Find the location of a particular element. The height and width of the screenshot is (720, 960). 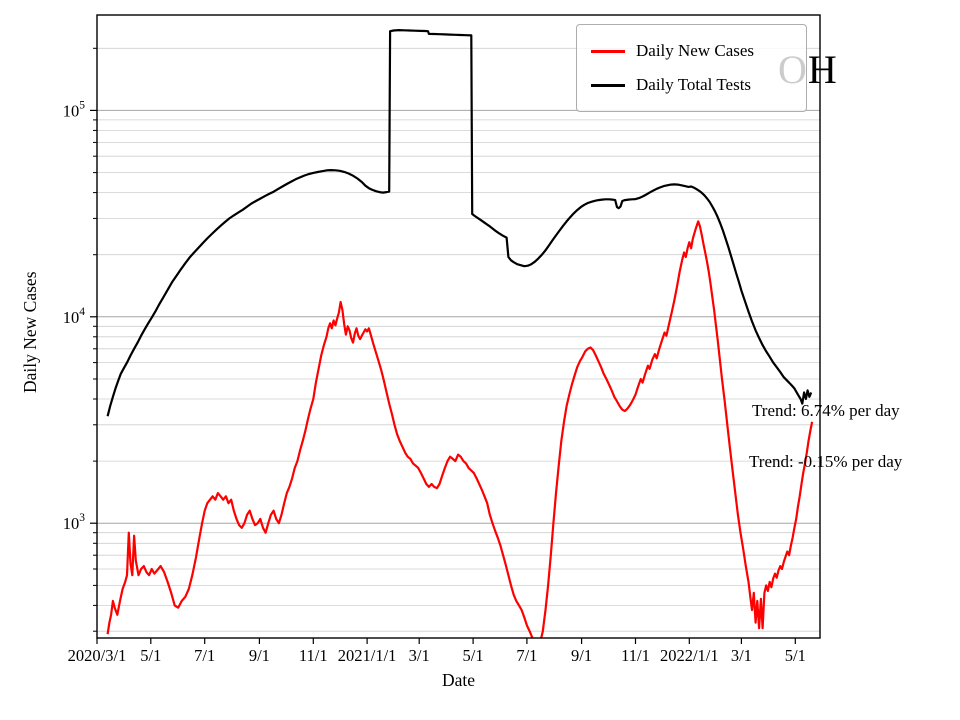

x-axis-title: Date is located at coordinates (458, 680).